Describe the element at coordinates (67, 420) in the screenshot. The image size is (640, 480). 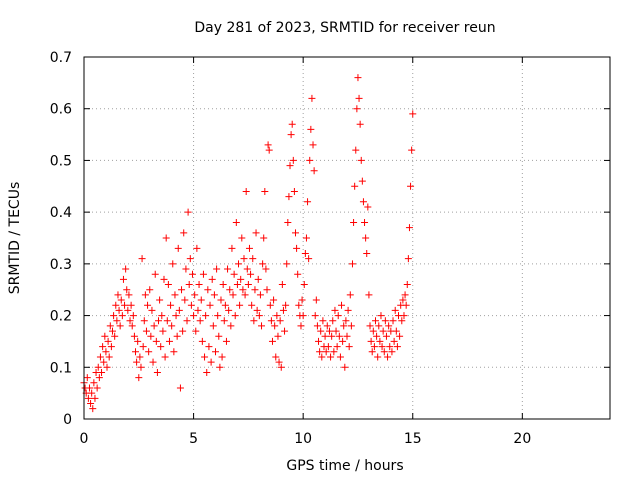
I see `y-tick-label: 0` at that location.